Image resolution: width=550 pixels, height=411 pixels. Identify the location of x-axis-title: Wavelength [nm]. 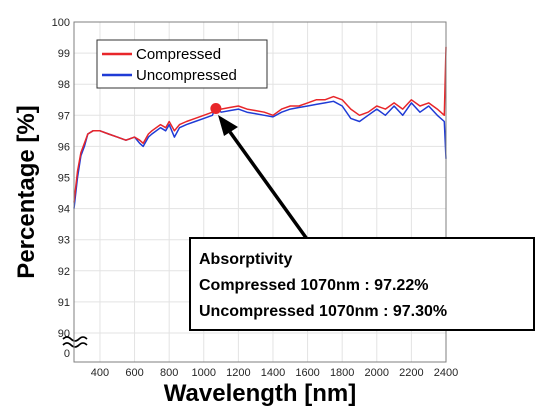
(260, 393).